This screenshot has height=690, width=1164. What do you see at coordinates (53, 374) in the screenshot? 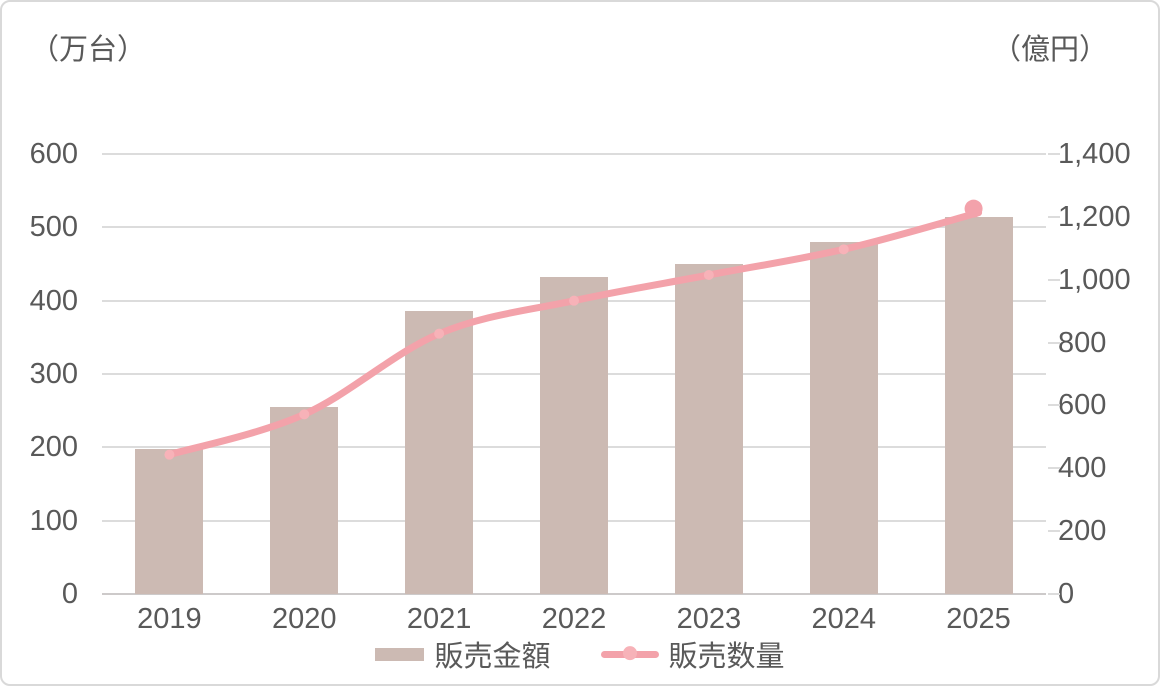
I see `left-axis-tick-label: 300` at bounding box center [53, 374].